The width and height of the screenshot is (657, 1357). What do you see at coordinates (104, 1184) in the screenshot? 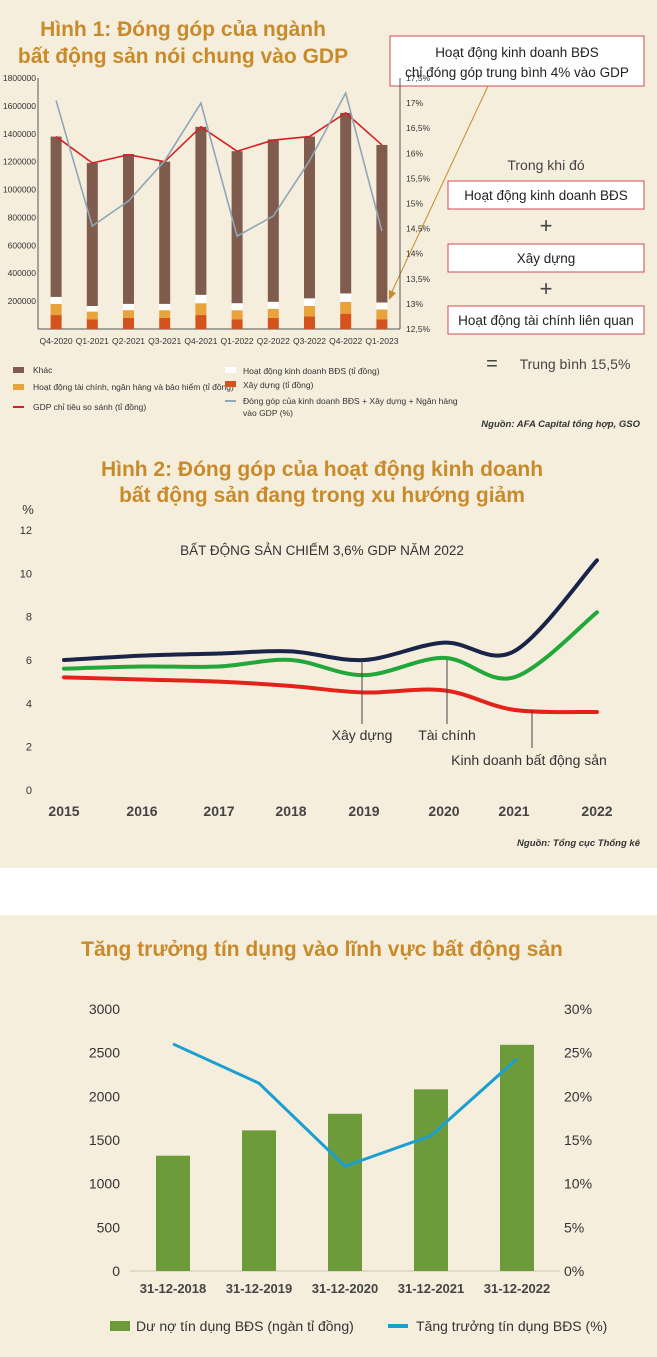
I see `fig3-y-tick: 1000` at bounding box center [104, 1184].